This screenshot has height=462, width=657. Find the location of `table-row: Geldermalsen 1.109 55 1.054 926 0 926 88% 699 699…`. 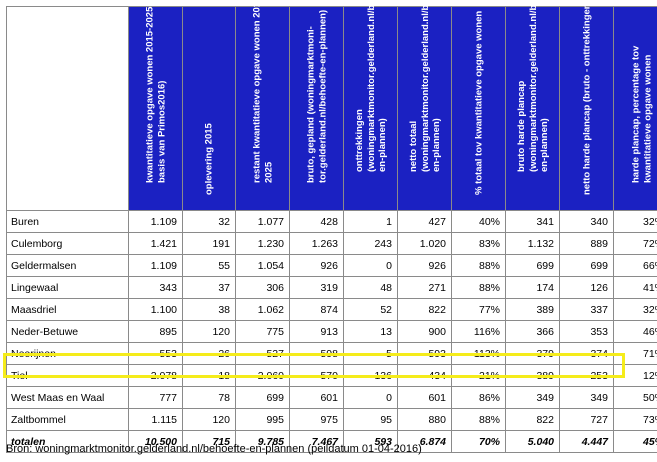

table-row: Geldermalsen 1.109 55 1.054 926 0 926 88% 699 699… is located at coordinates (331, 265).